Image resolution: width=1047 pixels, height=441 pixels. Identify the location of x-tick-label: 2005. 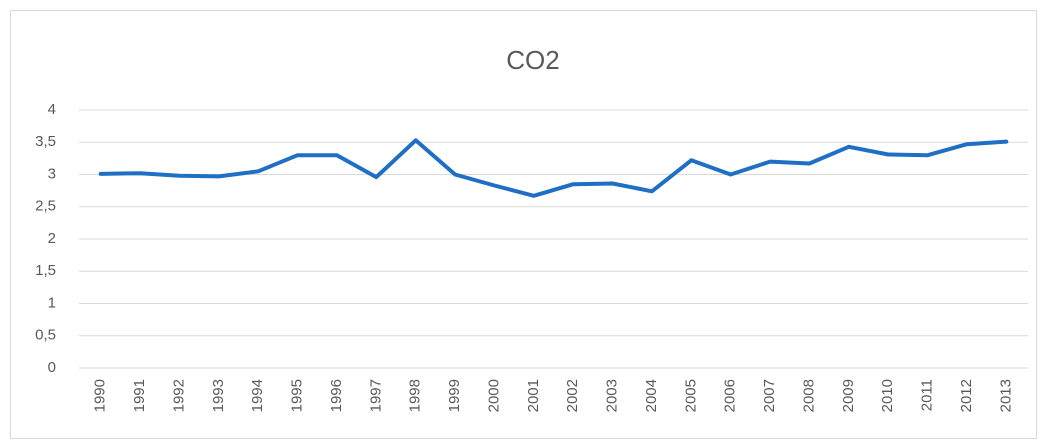
(690, 395).